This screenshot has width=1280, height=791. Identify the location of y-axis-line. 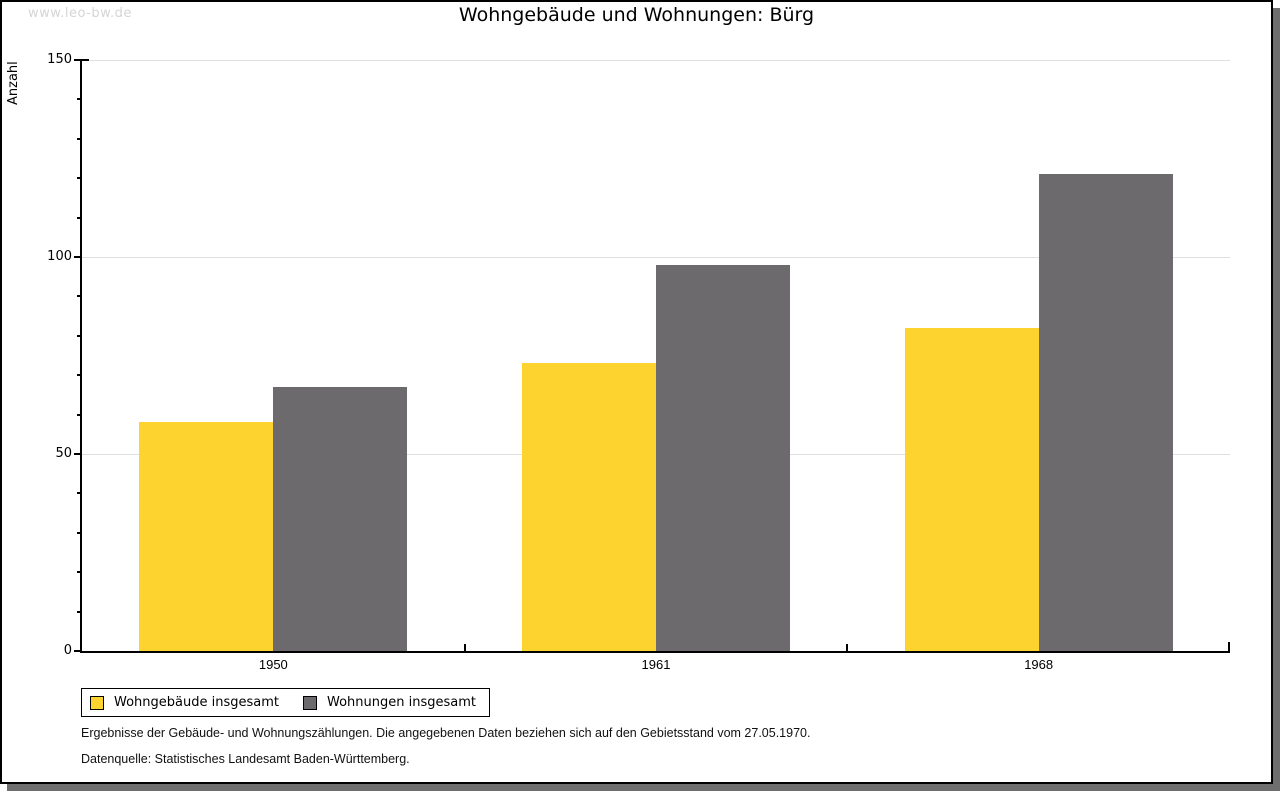
(81, 356).